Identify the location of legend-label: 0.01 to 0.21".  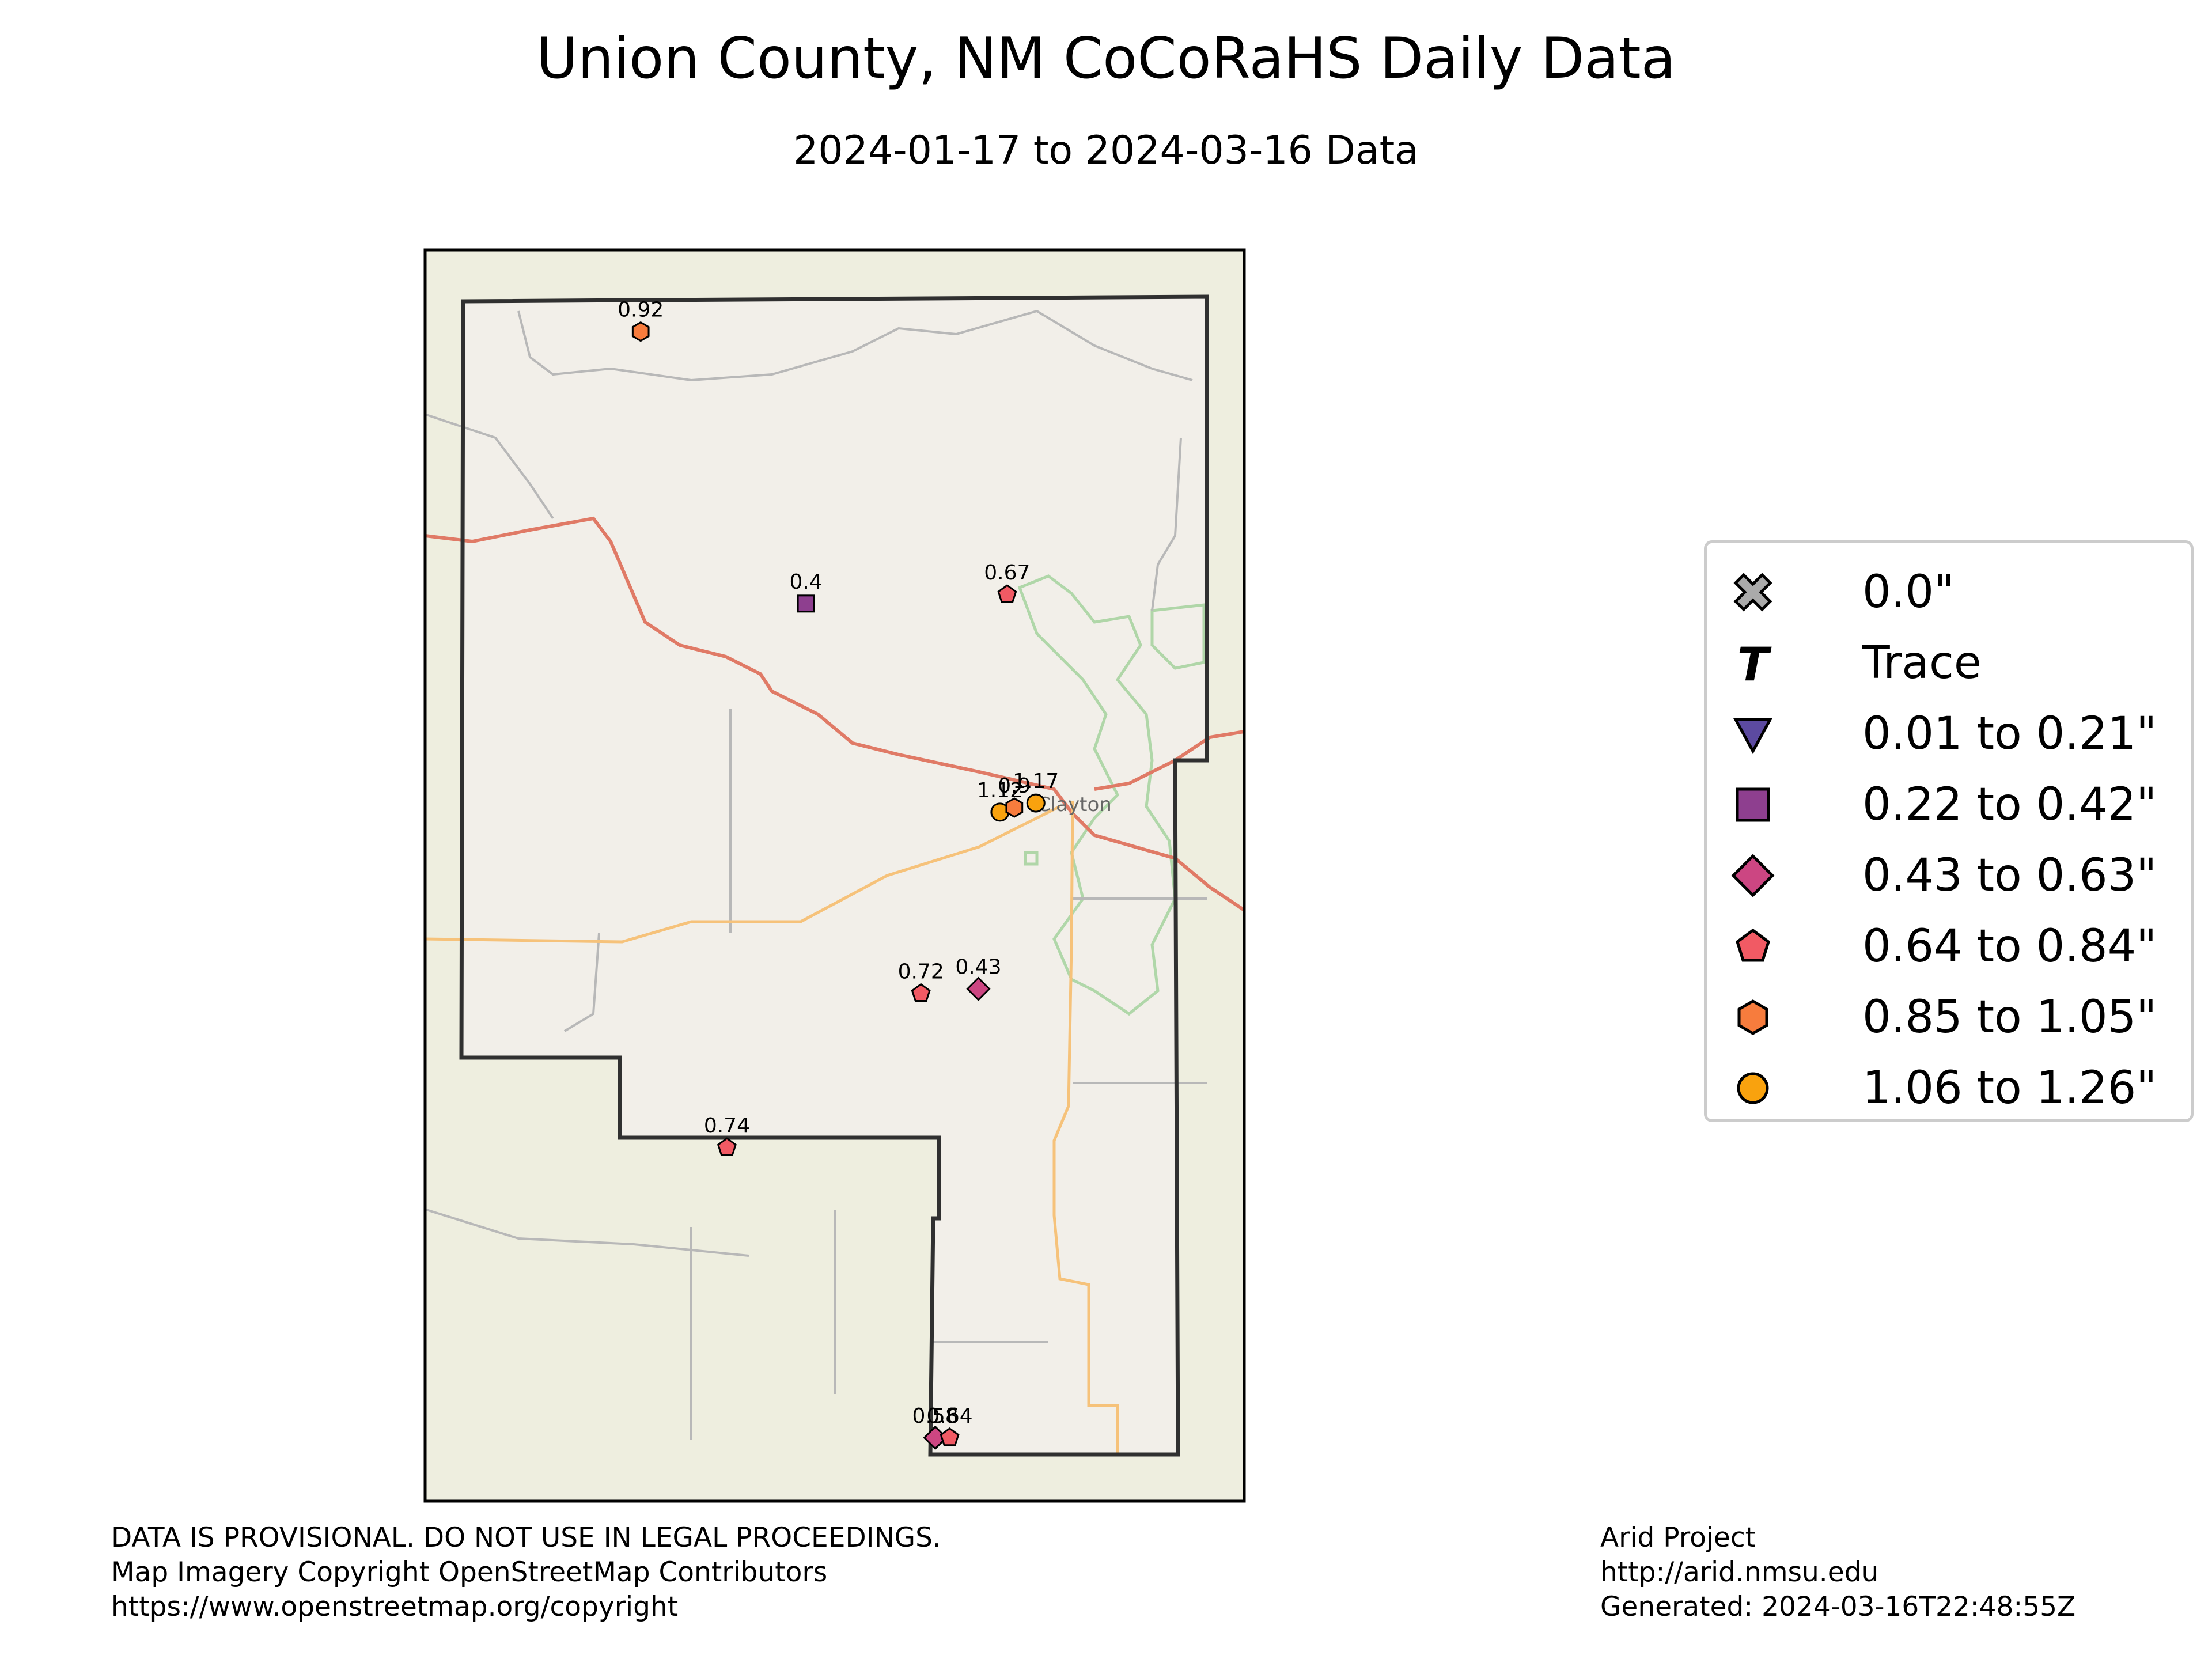
(2009, 734).